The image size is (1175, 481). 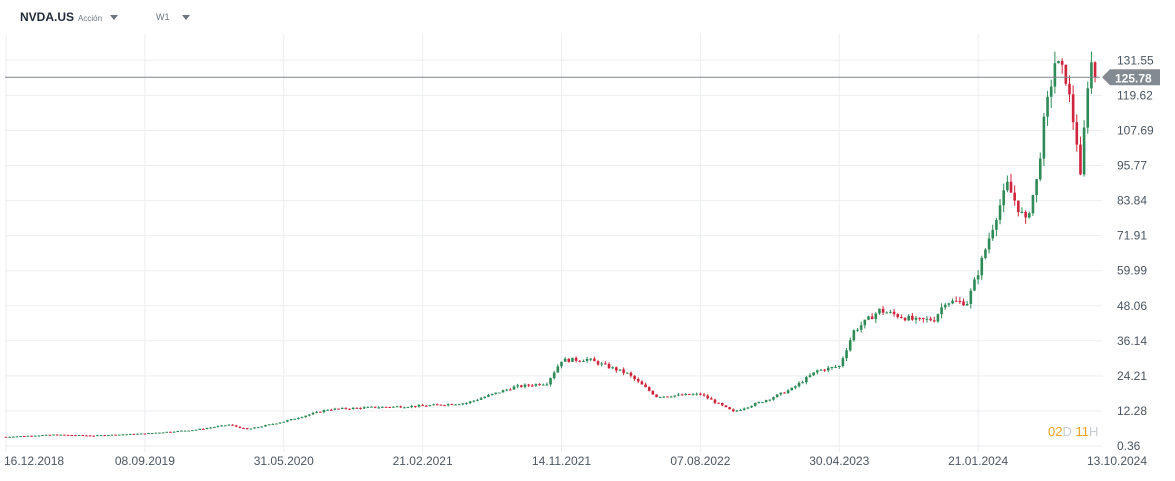 I want to click on x-tick-label: 07.08.2022, so click(x=700, y=461).